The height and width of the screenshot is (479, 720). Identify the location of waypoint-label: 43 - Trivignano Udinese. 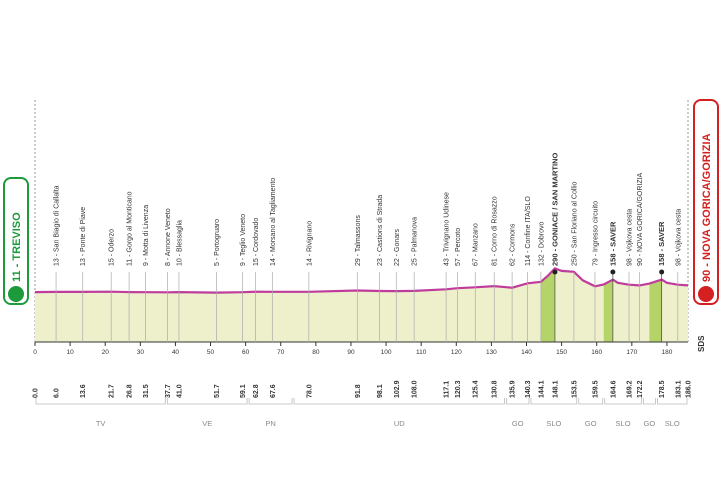
(447, 229).